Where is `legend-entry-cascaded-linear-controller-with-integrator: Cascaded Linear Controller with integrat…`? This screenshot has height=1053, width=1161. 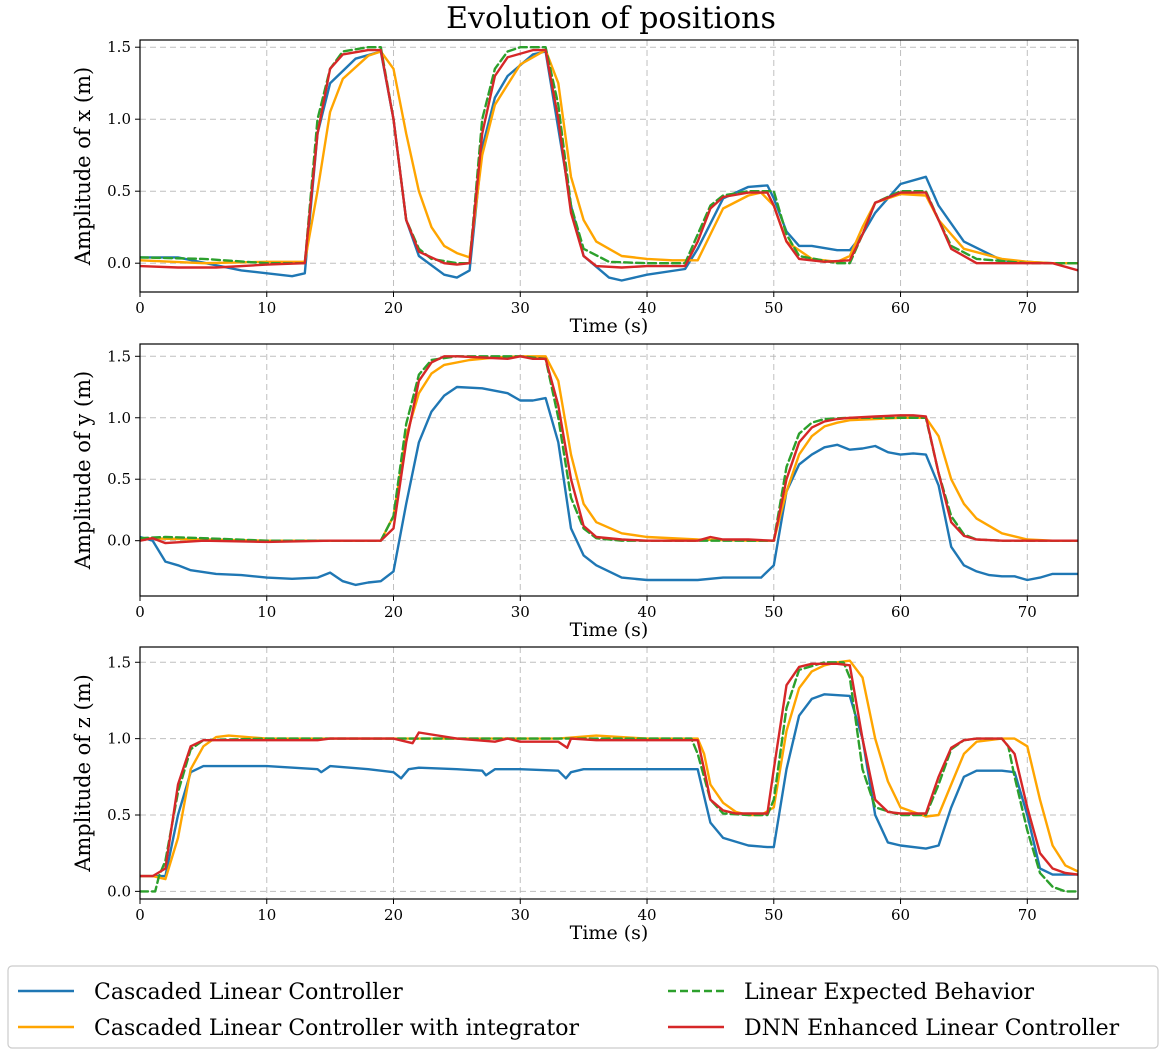
legend-entry-cascaded-linear-controller-with-integrator: Cascaded Linear Controller with integrat… is located at coordinates (299, 1028).